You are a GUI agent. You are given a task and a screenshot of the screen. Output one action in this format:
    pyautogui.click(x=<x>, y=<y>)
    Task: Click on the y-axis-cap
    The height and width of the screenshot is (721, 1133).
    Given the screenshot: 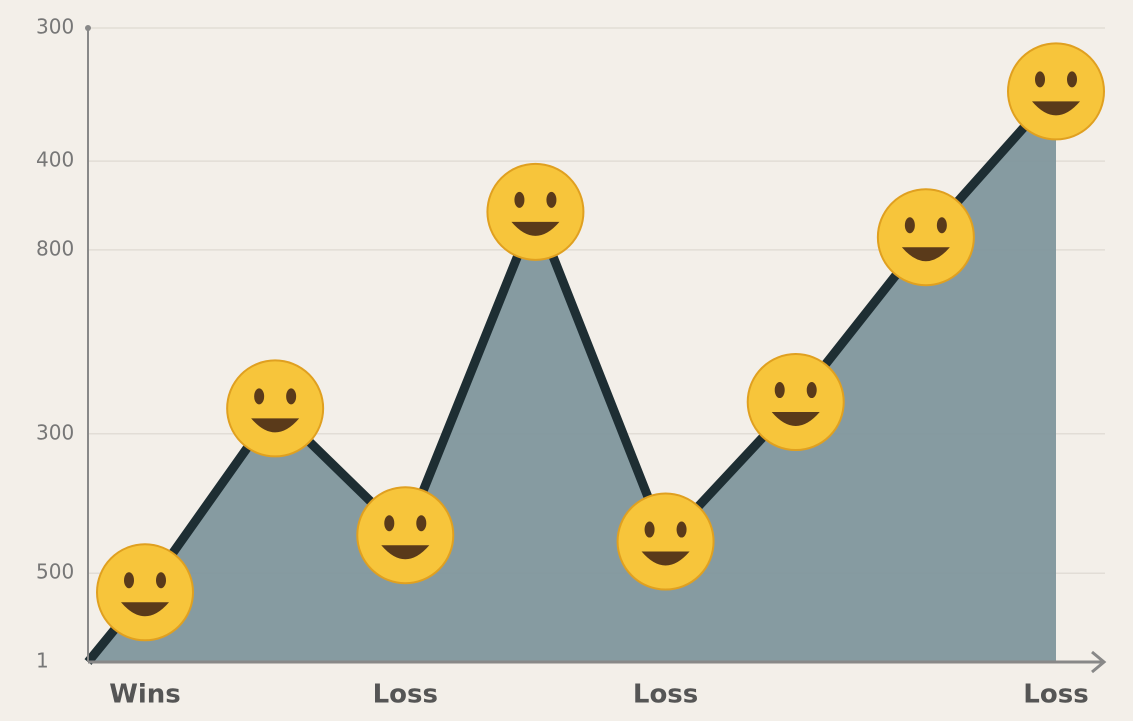 What is the action you would take?
    pyautogui.click(x=88, y=28)
    